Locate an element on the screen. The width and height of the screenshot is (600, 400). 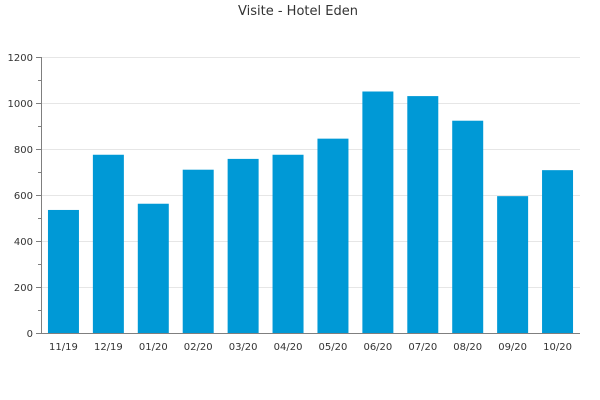
x-tick-label: 01/20 is located at coordinates (153, 347).